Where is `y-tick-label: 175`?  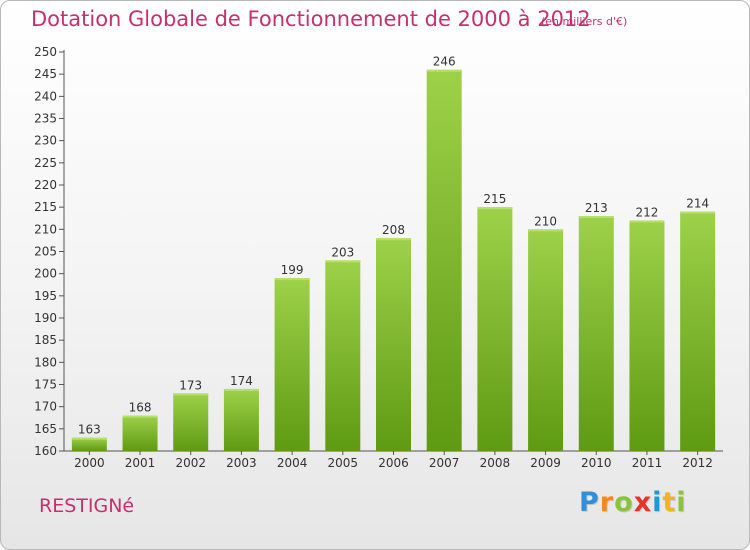 y-tick-label: 175 is located at coordinates (45, 385).